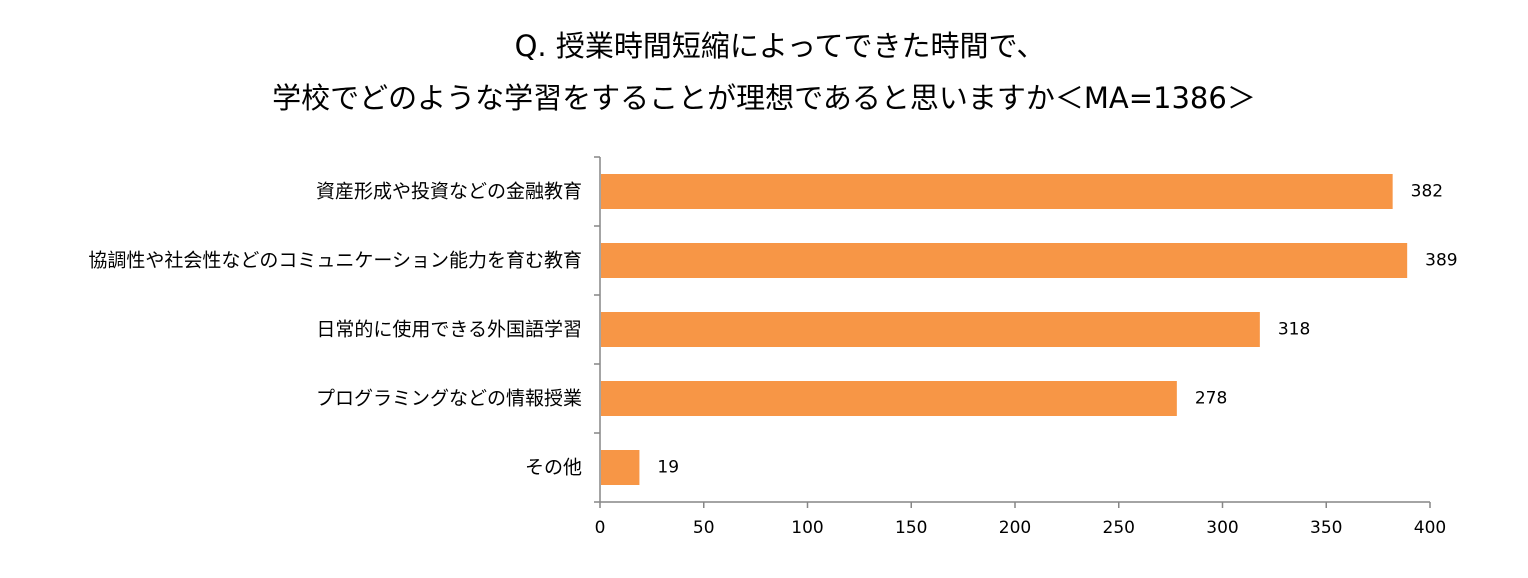  What do you see at coordinates (1326, 528) in the screenshot?
I see `x-tick-label-7: 350` at bounding box center [1326, 528].